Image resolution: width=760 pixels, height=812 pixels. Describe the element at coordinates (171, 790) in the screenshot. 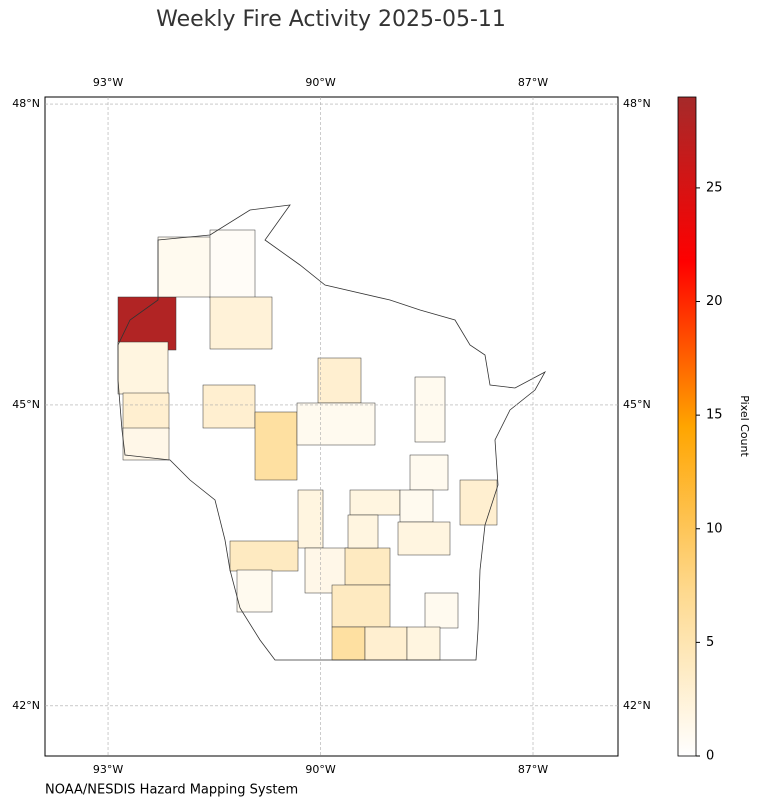

I see `source: NOAA/NESDIS Hazard Mapping System` at that location.